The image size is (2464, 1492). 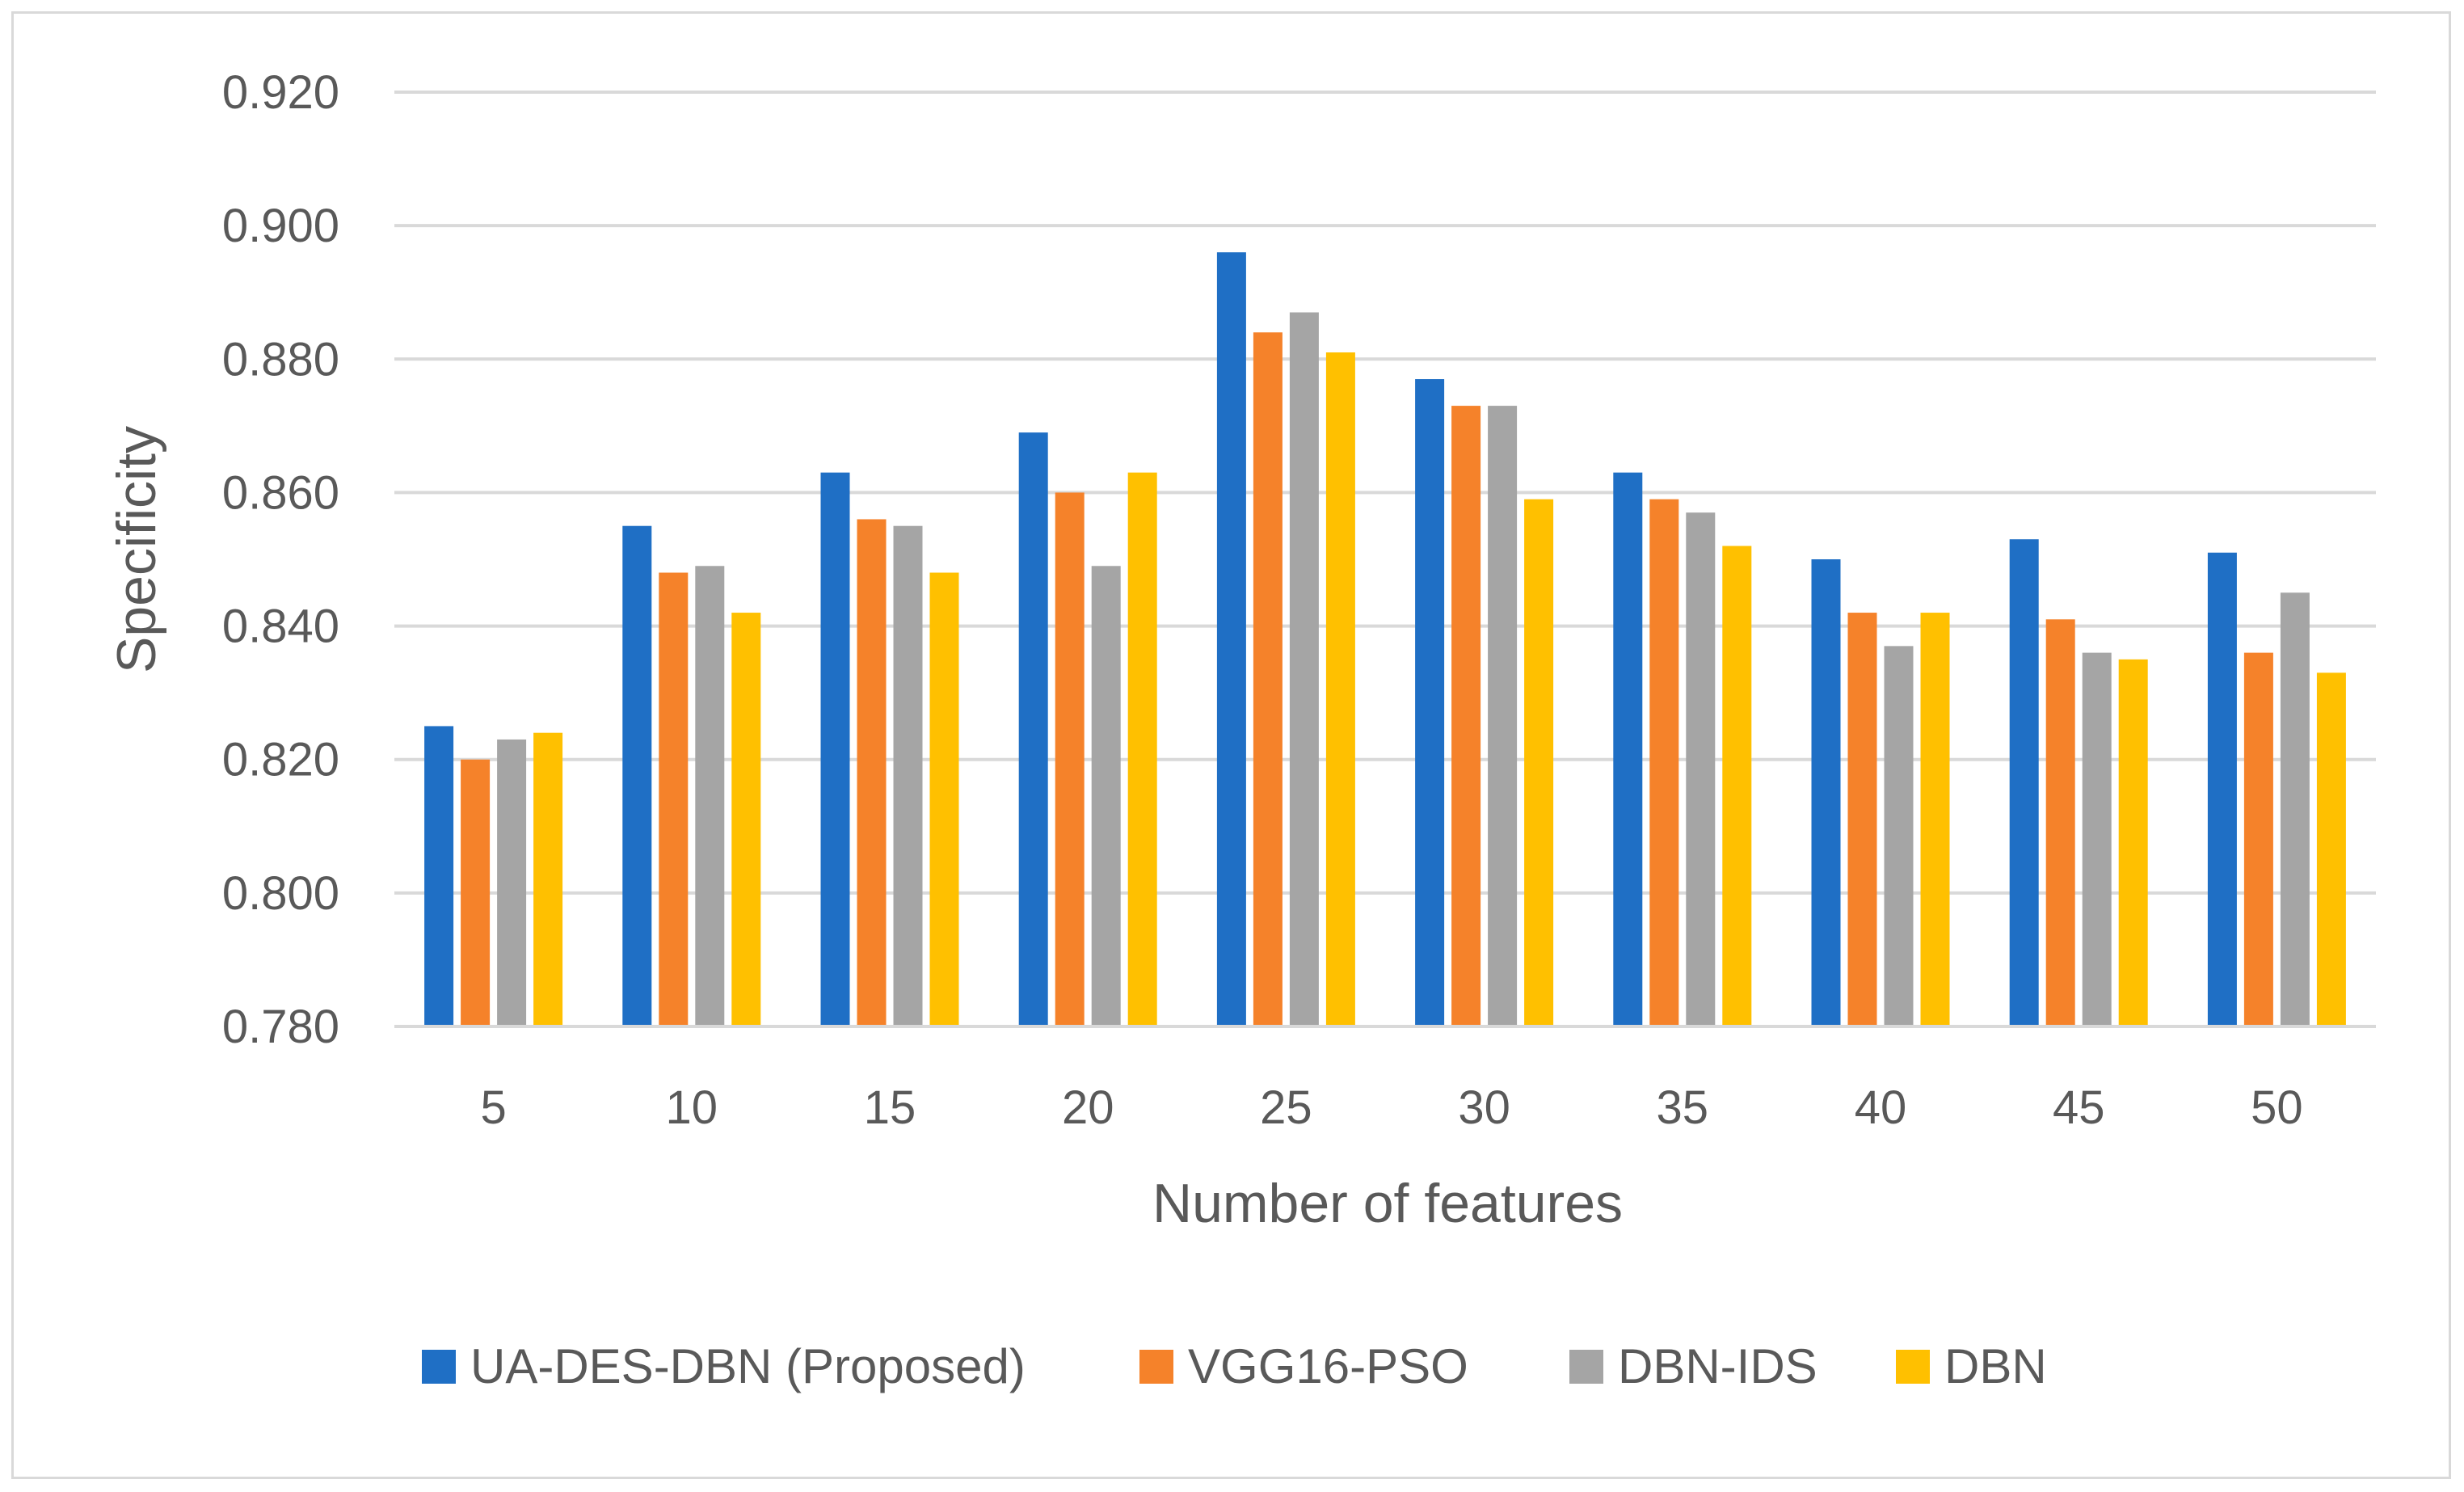 I want to click on y-axis-ticks: 0.780 0.800 0.820 0.840 0.860 0.880 0.900 0.920, so click(x=280, y=559).